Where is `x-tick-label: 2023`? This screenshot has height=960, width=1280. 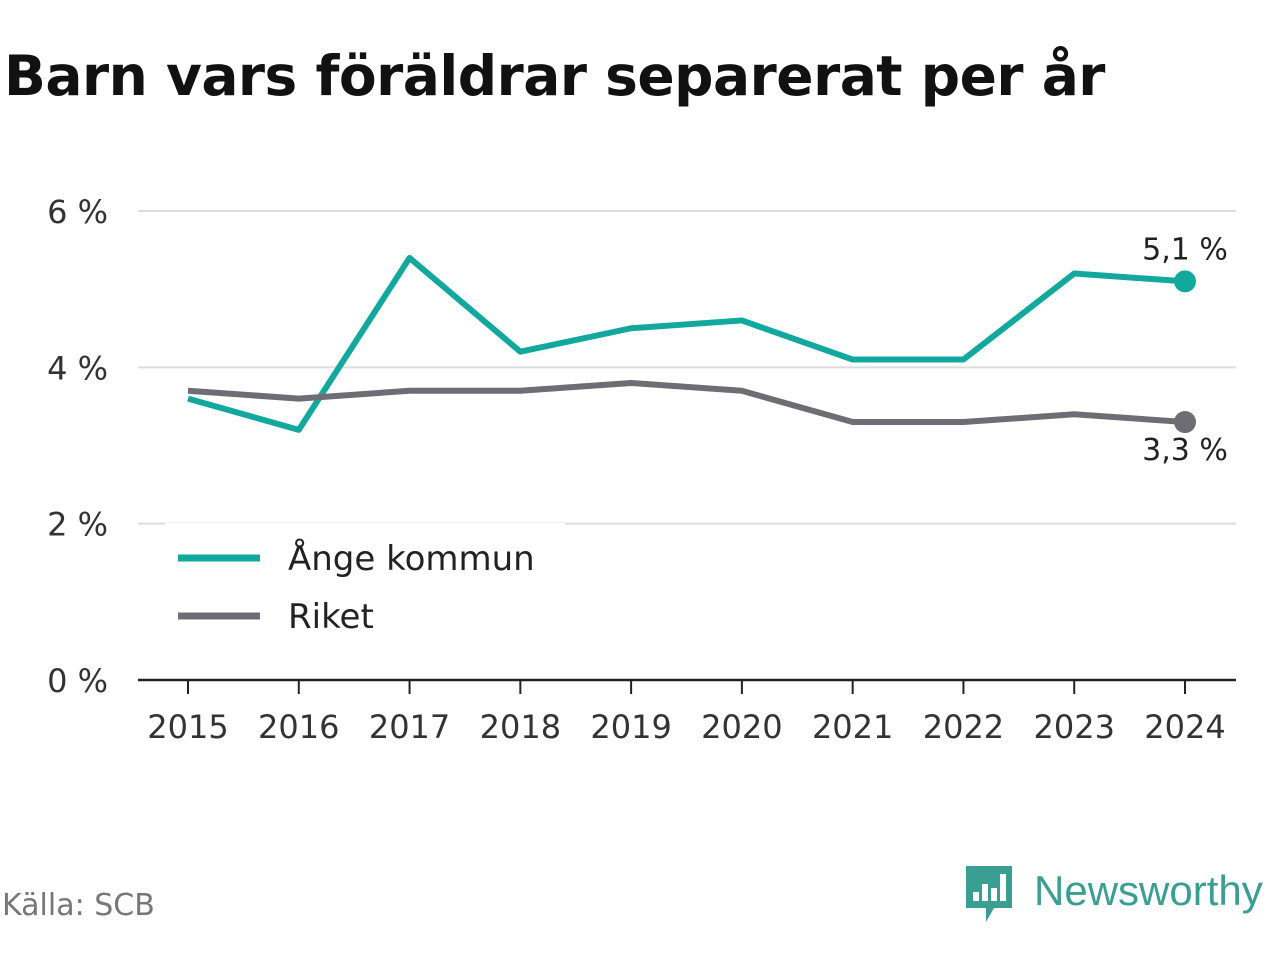 x-tick-label: 2023 is located at coordinates (1074, 727).